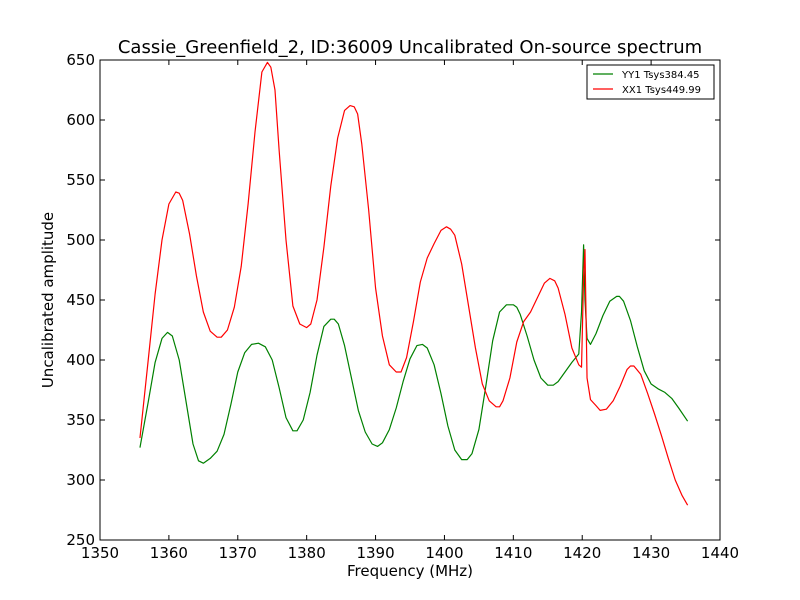  What do you see at coordinates (48, 300) in the screenshot?
I see `y-axis-label: Uncalibrated amplitude` at bounding box center [48, 300].